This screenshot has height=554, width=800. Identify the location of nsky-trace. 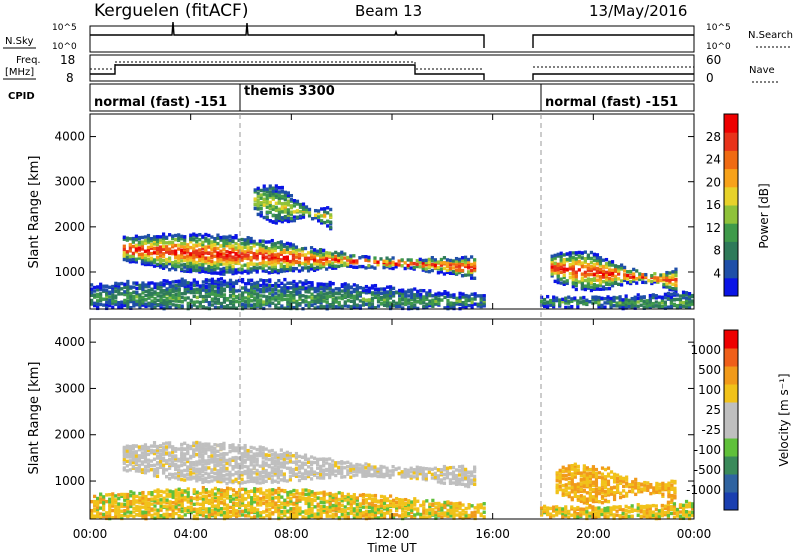
(287, 34).